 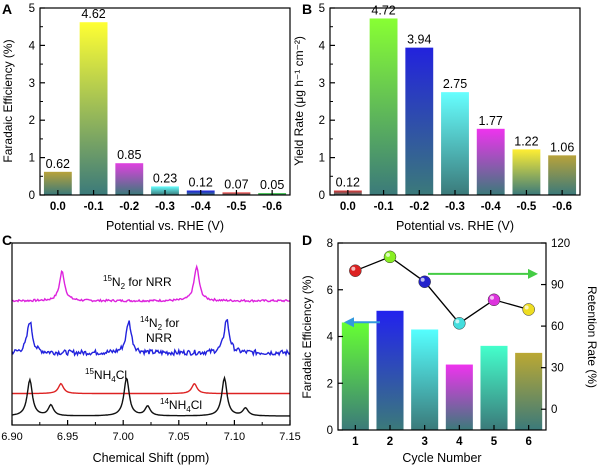 What do you see at coordinates (159, 338) in the screenshot?
I see `label-14n2-line2: NRR` at bounding box center [159, 338].